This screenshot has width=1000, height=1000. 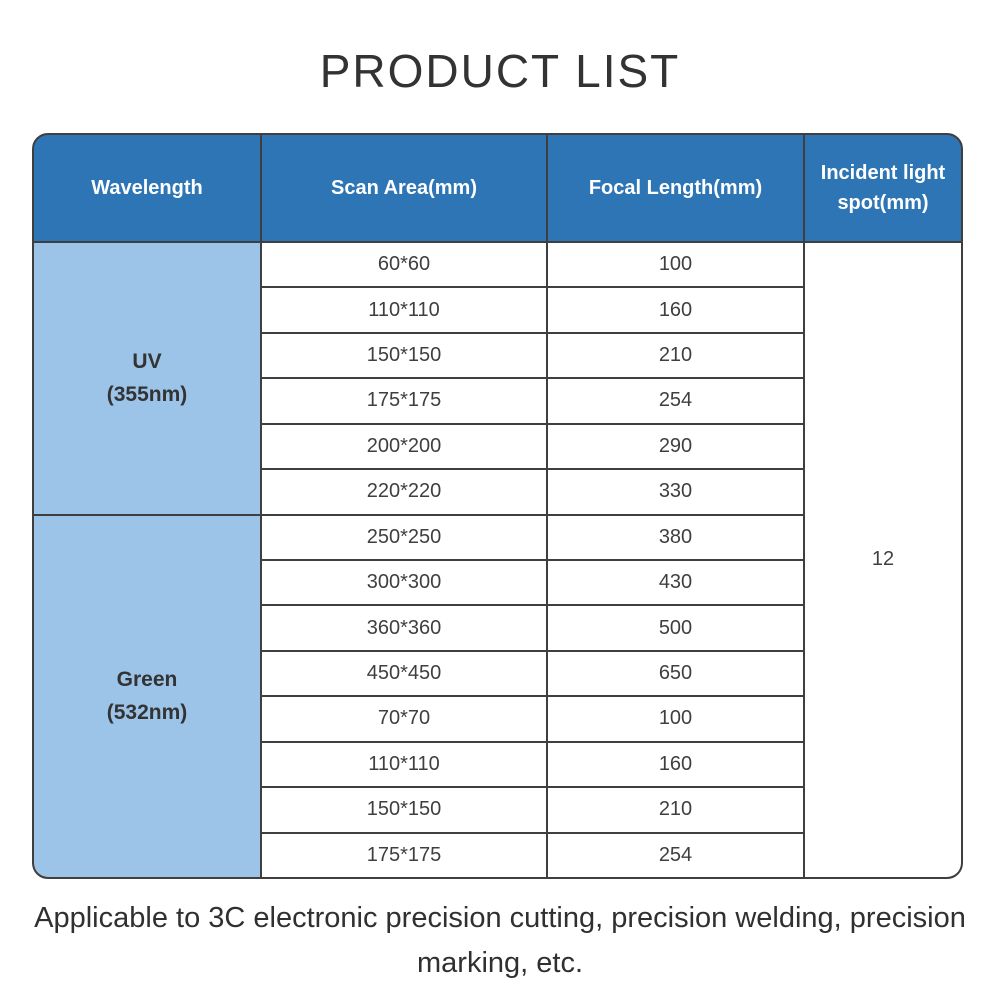 I want to click on incident-light-spot-value: 12, so click(x=883, y=560).